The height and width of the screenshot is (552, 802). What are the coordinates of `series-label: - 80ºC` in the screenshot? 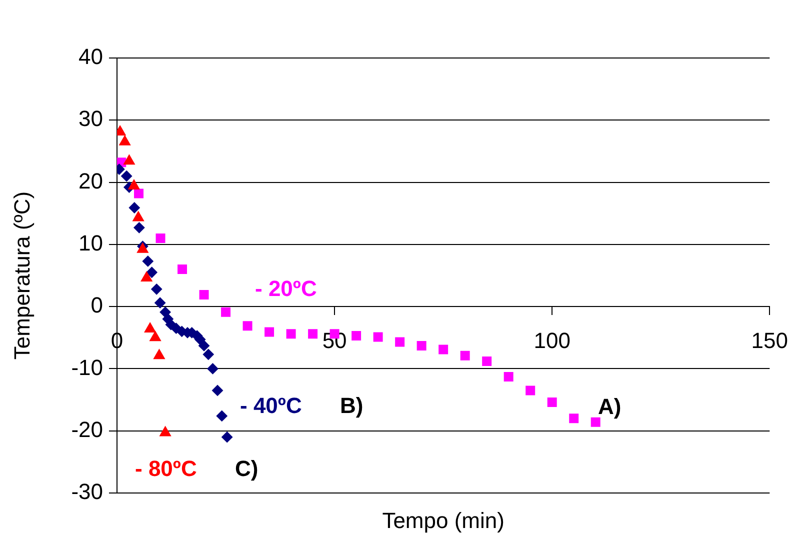 It's located at (166, 469).